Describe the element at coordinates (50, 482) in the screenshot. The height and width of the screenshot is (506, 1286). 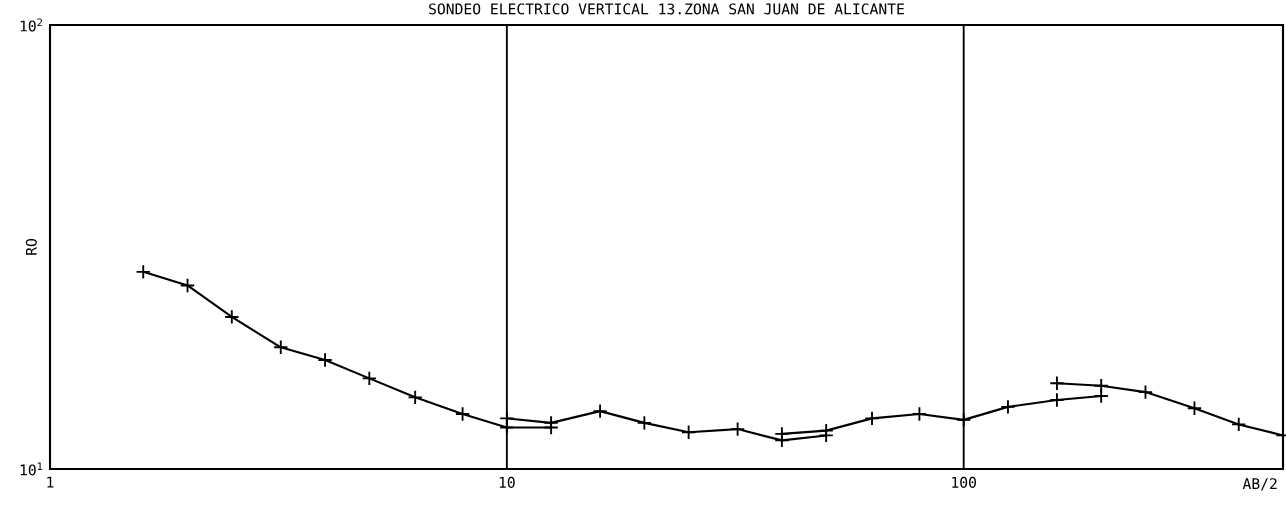
I see `x-tick-label: 1` at that location.